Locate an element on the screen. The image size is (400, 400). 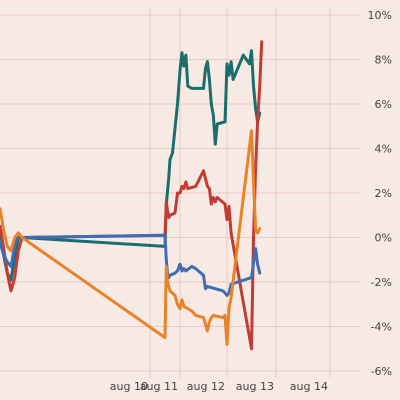
x-tick-label: aug 13 is located at coordinates (255, 386).